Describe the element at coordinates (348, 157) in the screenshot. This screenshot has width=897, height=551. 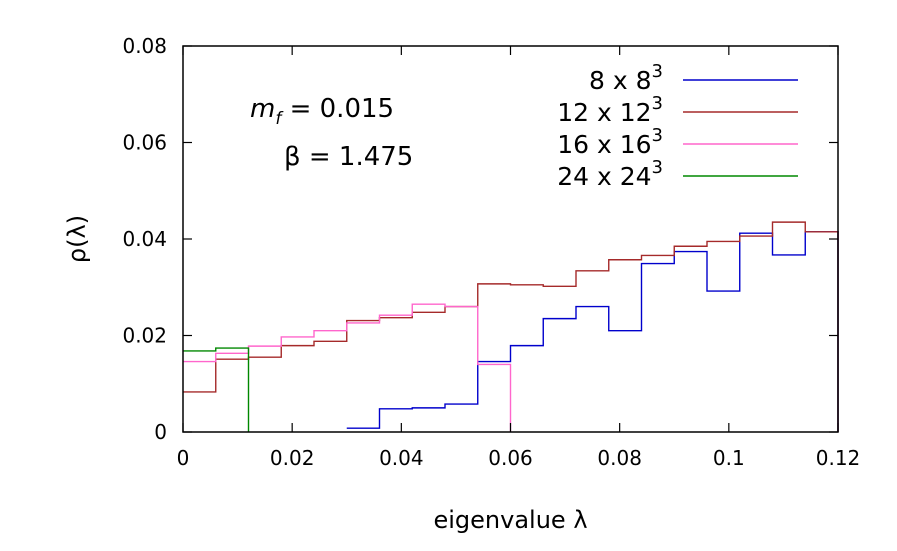
I see `annotation-beta: β = 1.475` at that location.